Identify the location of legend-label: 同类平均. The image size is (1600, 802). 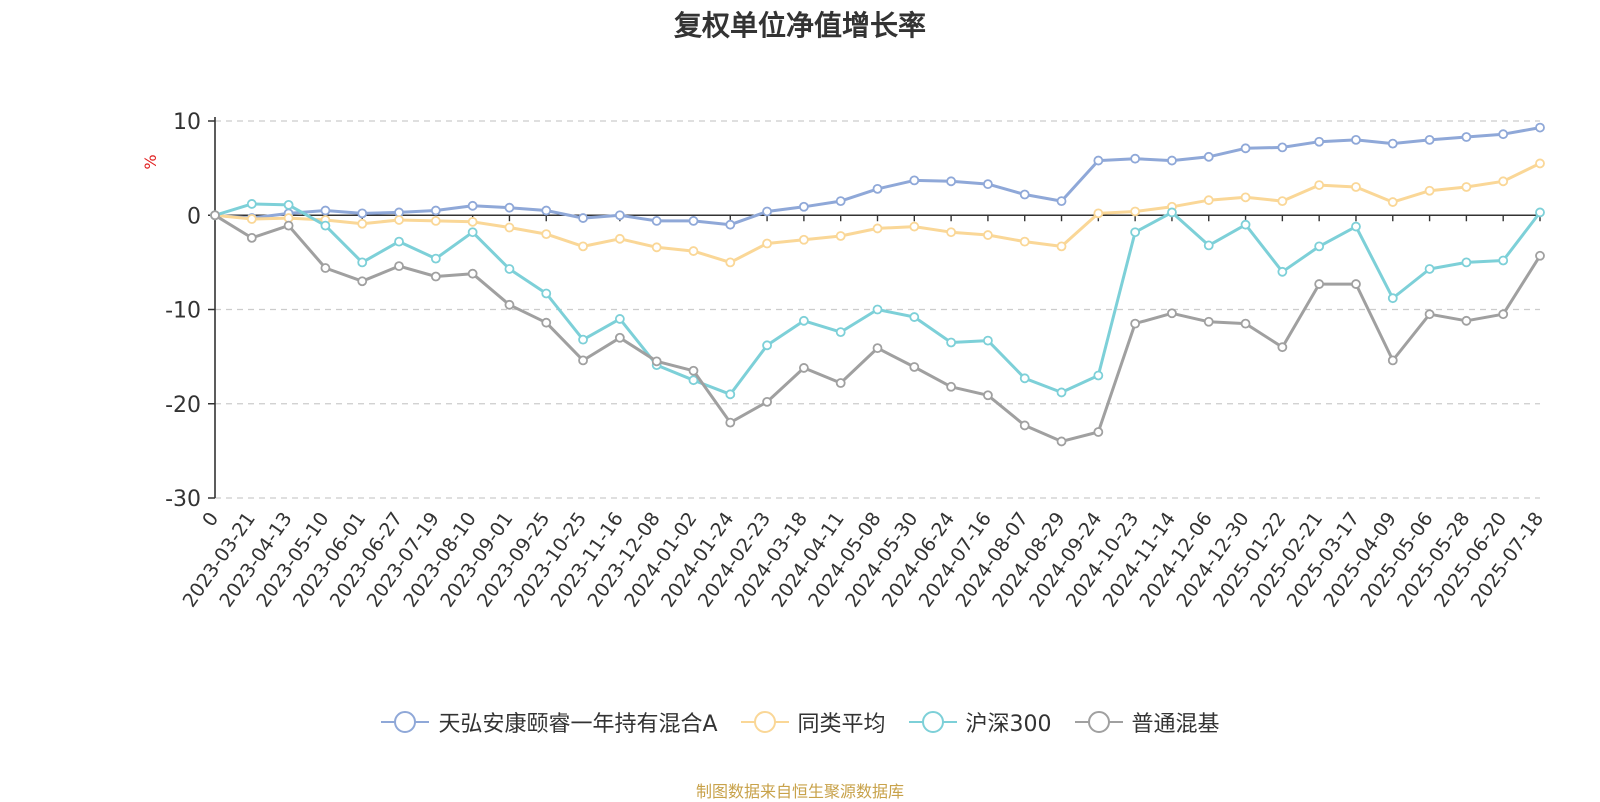
(841, 724).